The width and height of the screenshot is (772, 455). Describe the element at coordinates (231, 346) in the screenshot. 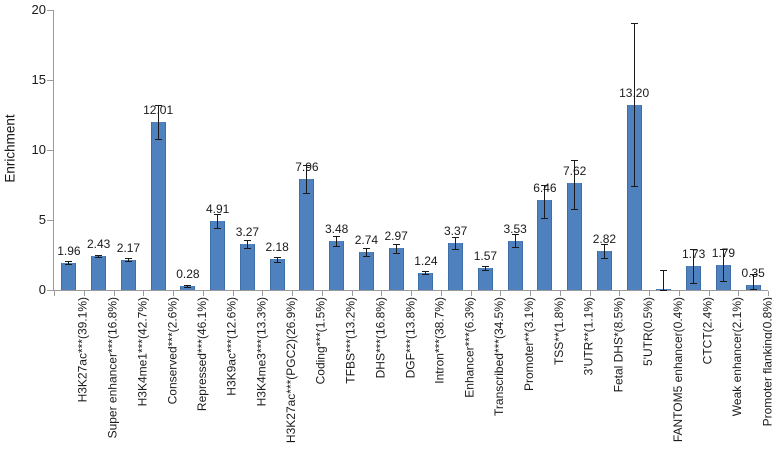

I see `x-category-label: H3K9ac***(12.6%)` at that location.